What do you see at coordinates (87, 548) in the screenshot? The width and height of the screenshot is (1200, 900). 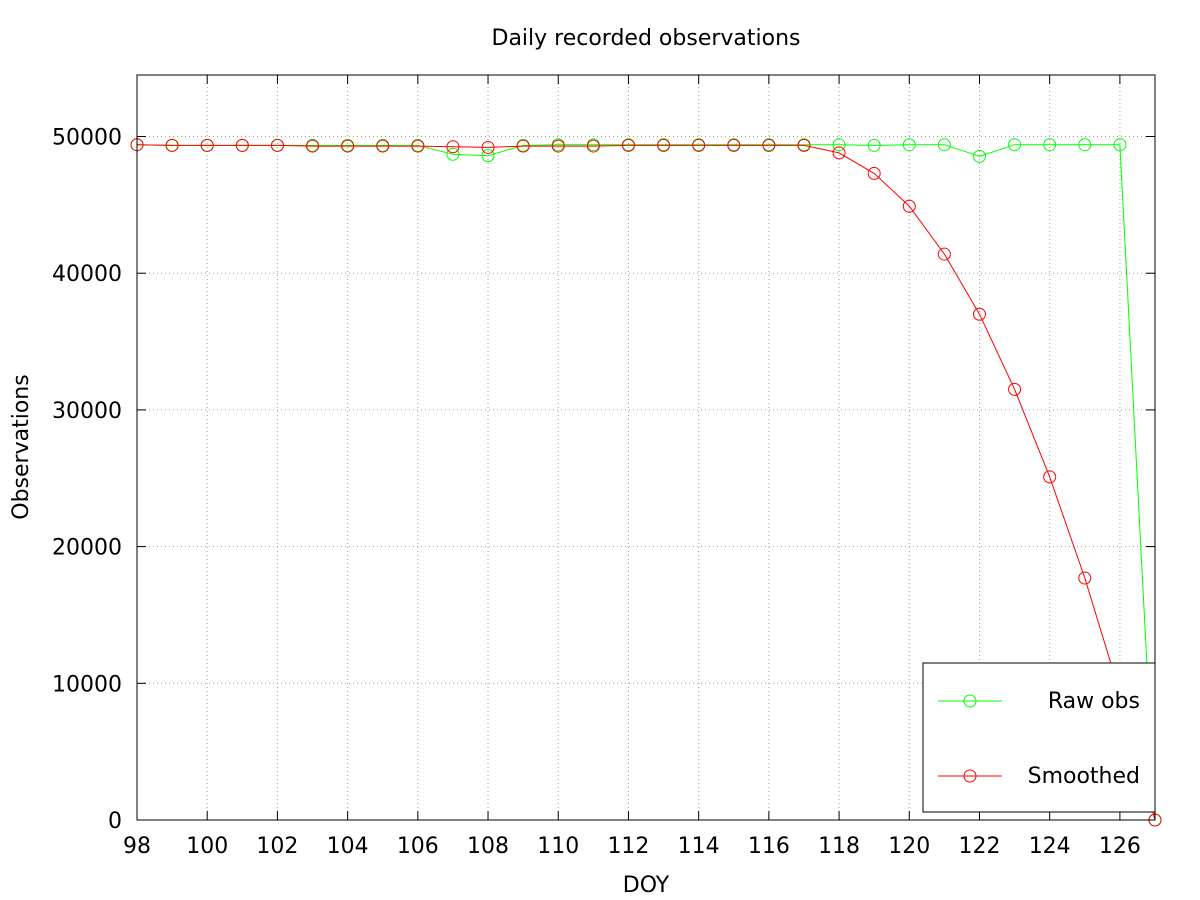 I see `y-tick-label: 20000` at bounding box center [87, 548].